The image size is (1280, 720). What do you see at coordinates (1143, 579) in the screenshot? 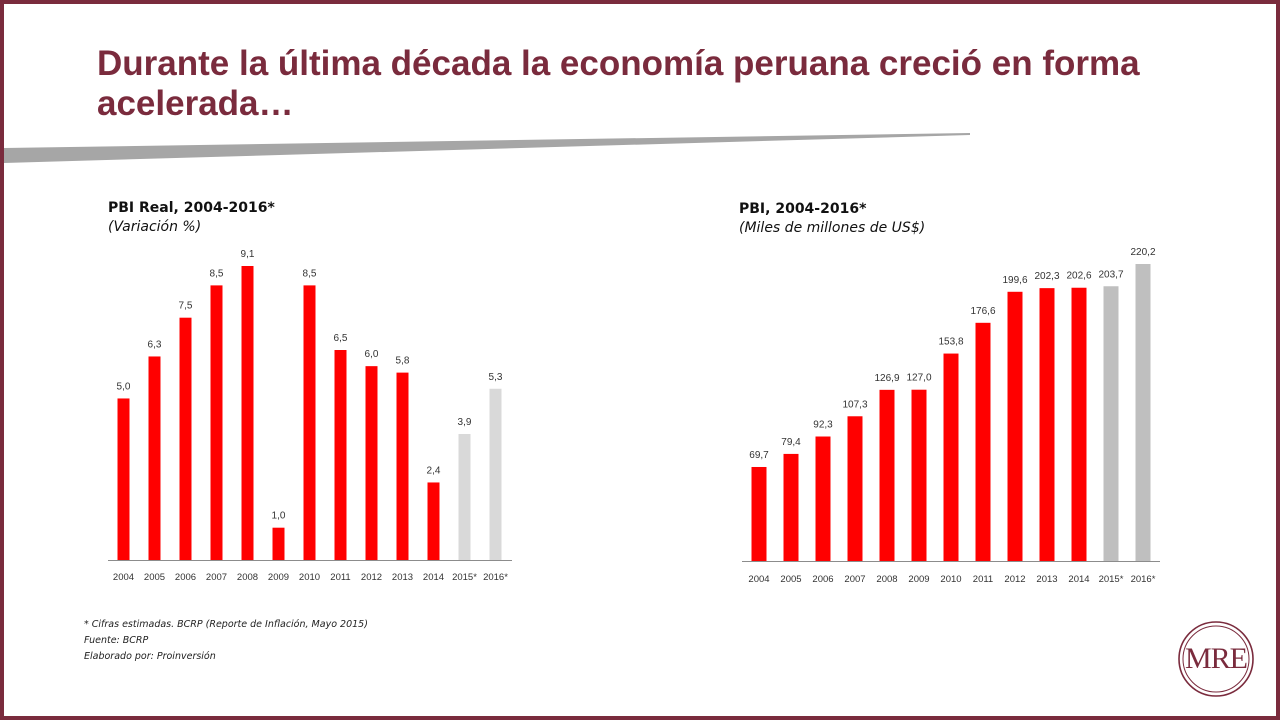
I see `chart2-tick-label: 2016*` at bounding box center [1143, 579].